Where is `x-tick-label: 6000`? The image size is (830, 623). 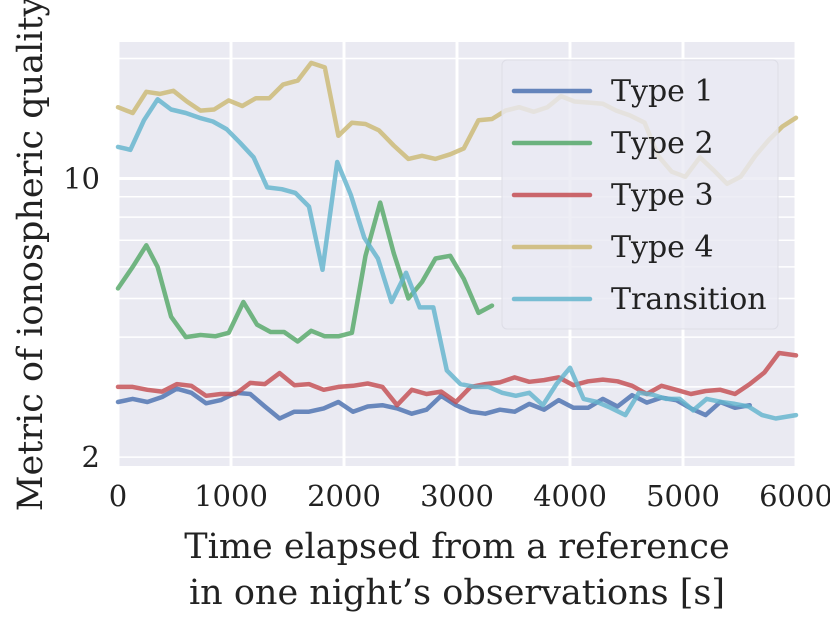 x-tick-label: 6000 is located at coordinates (794, 496).